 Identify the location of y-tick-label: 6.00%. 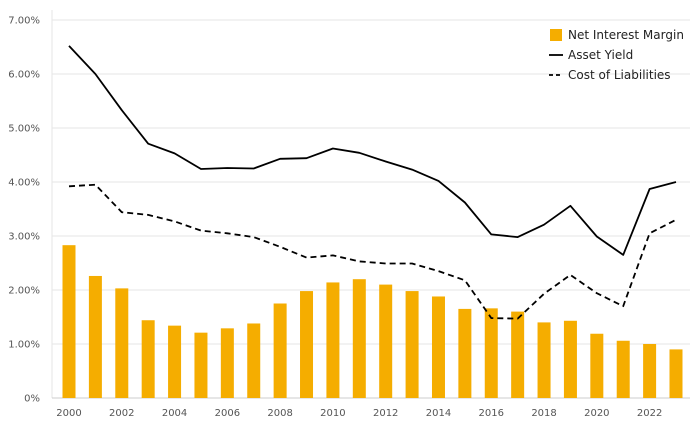
(24, 75).